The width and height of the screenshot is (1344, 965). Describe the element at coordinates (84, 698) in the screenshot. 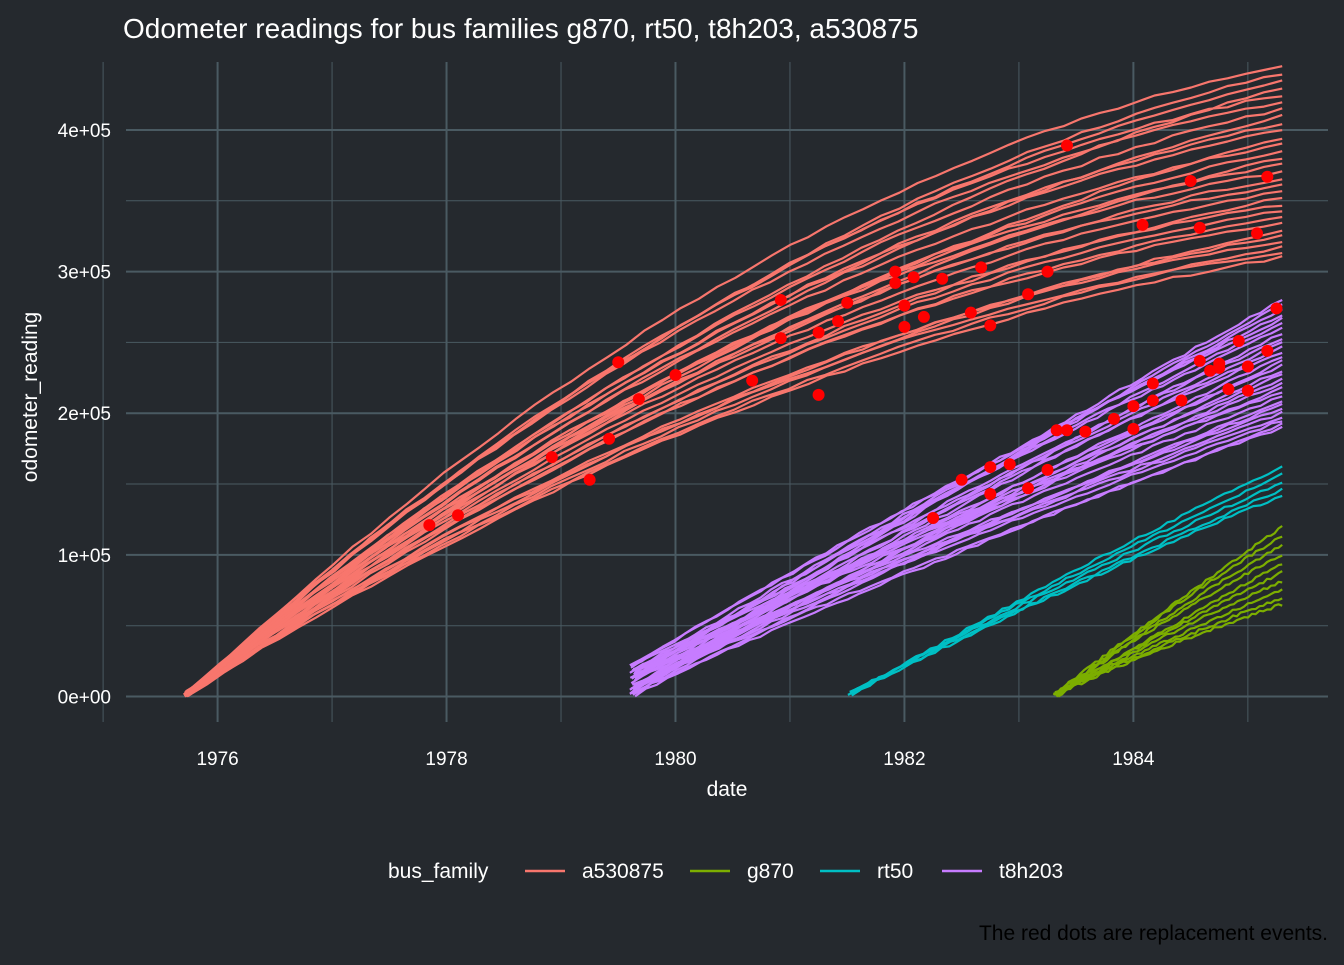

I see `y-tick-label: 0e+00` at that location.